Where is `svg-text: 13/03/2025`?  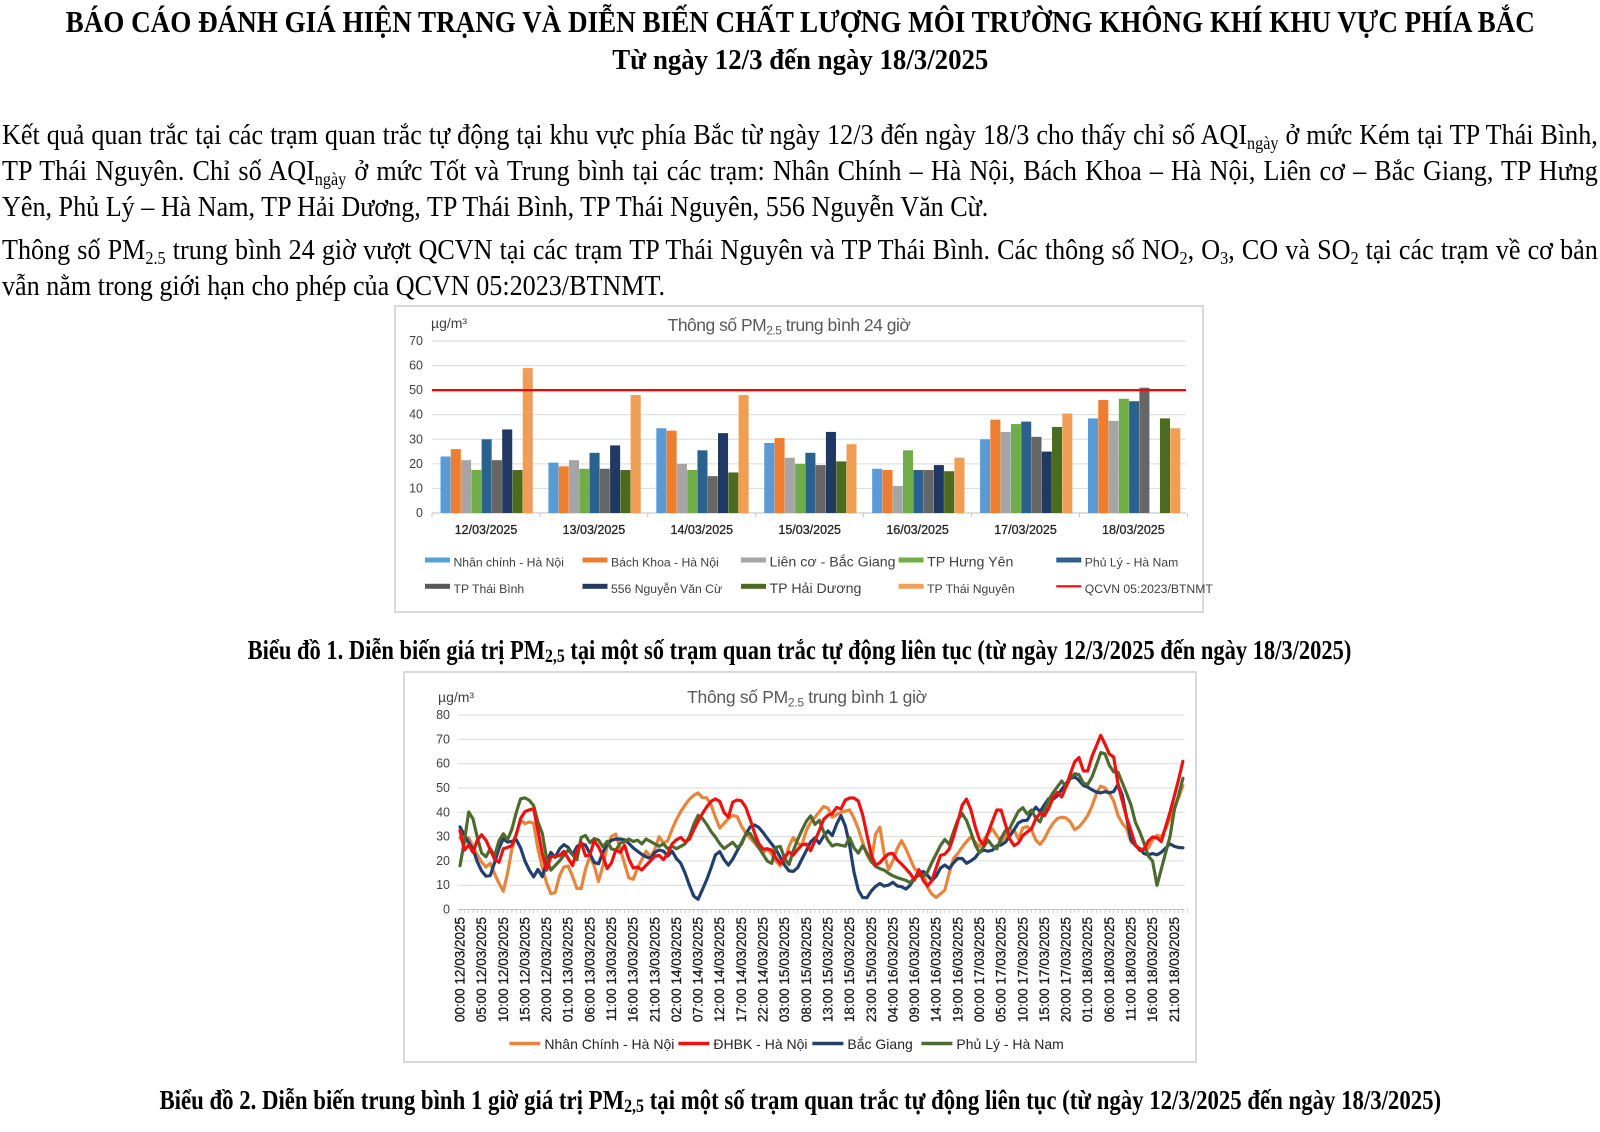 svg-text: 13/03/2025 is located at coordinates (594, 530).